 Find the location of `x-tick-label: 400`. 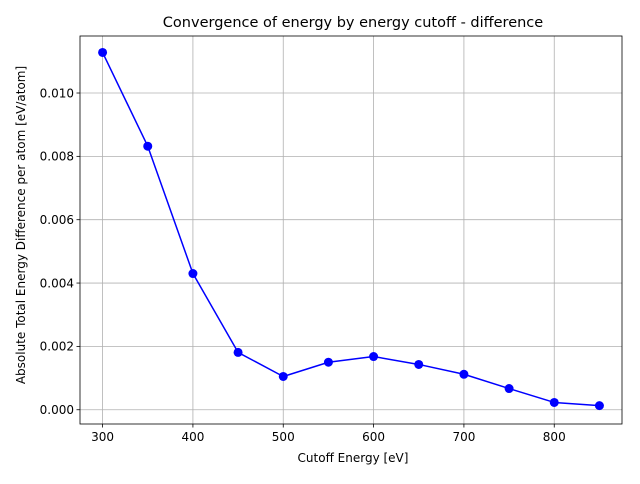

x-tick-label: 400 is located at coordinates (192, 437).